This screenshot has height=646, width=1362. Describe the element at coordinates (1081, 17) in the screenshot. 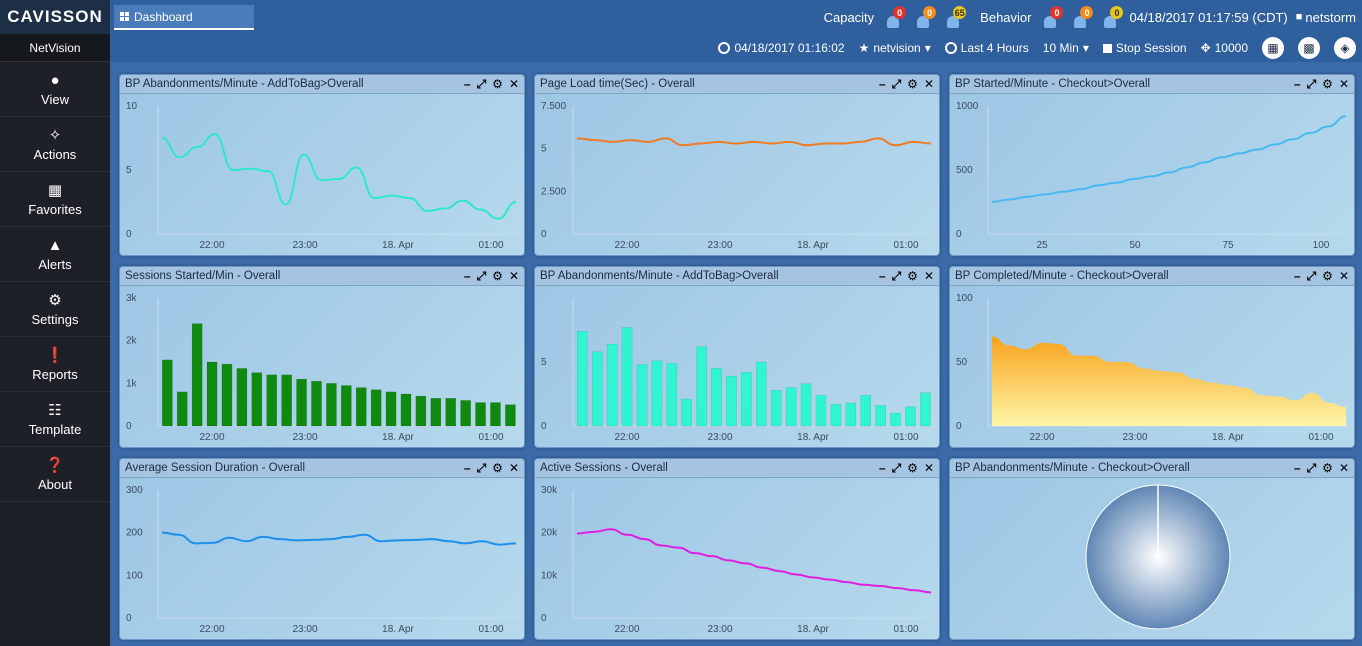

I see `behavior-major-bell-icon: 0` at that location.